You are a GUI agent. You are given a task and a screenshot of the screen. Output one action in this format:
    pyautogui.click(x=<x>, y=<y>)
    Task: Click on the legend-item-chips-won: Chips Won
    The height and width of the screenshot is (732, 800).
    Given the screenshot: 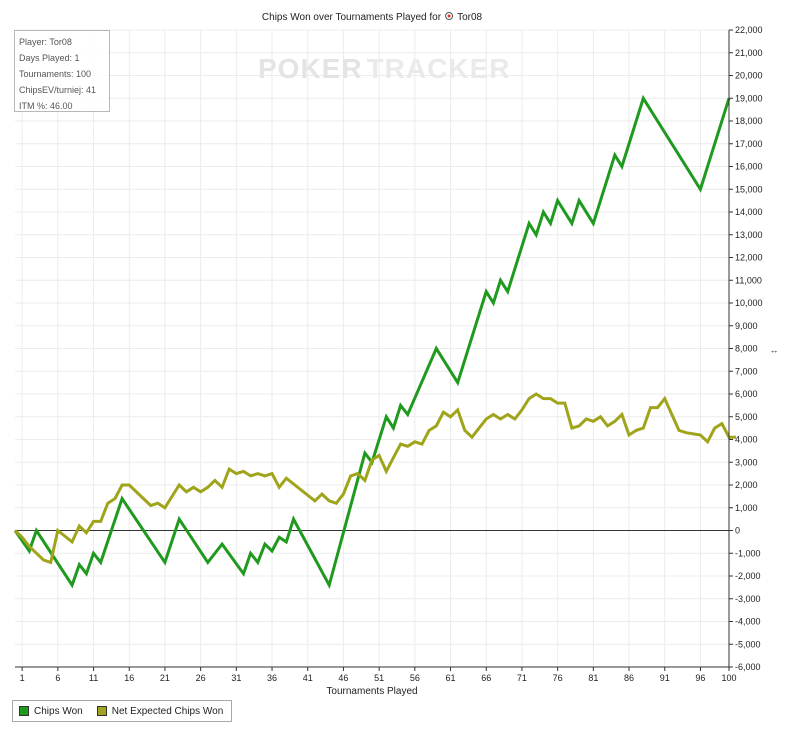 What is the action you would take?
    pyautogui.click(x=51, y=711)
    